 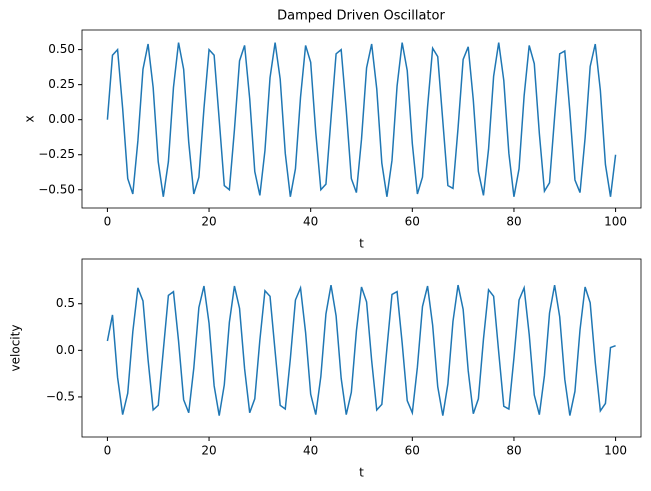 What do you see at coordinates (61, 49) in the screenshot?
I see `y-tick-label: 0.50` at bounding box center [61, 49].